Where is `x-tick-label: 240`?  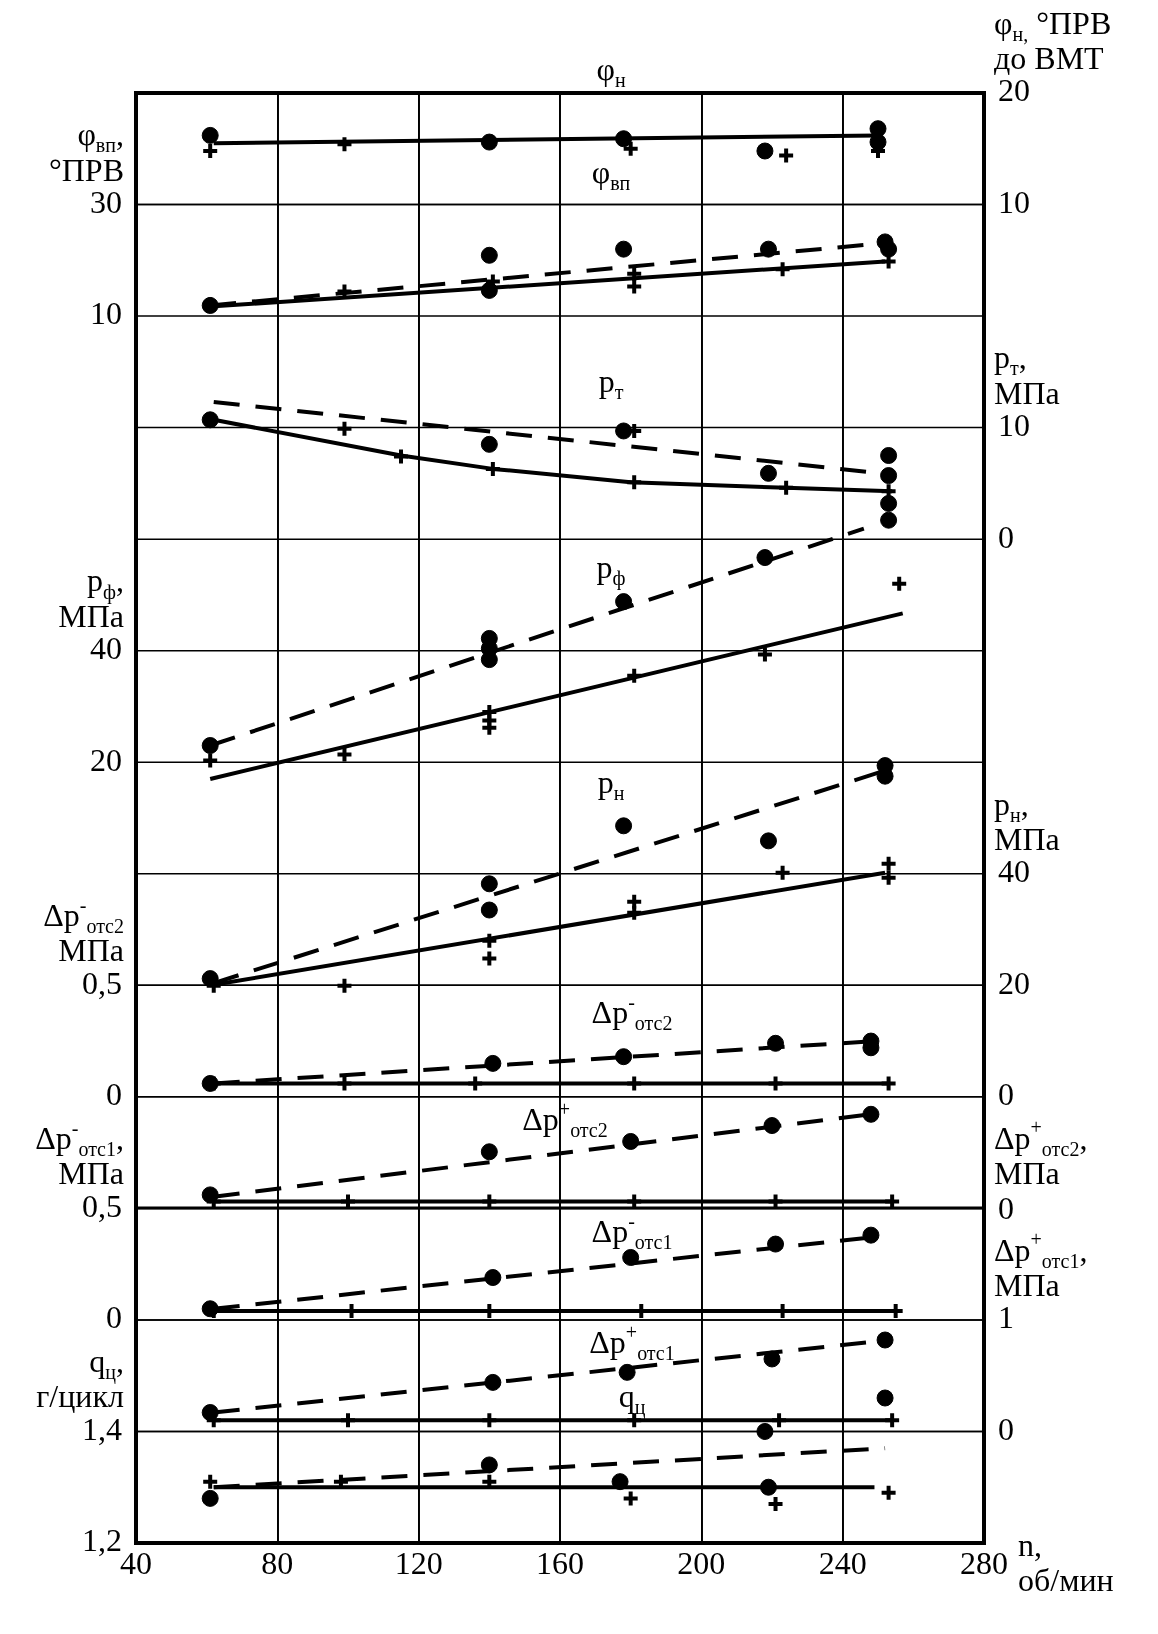
x-tick-label: 240 is located at coordinates (842, 1562).